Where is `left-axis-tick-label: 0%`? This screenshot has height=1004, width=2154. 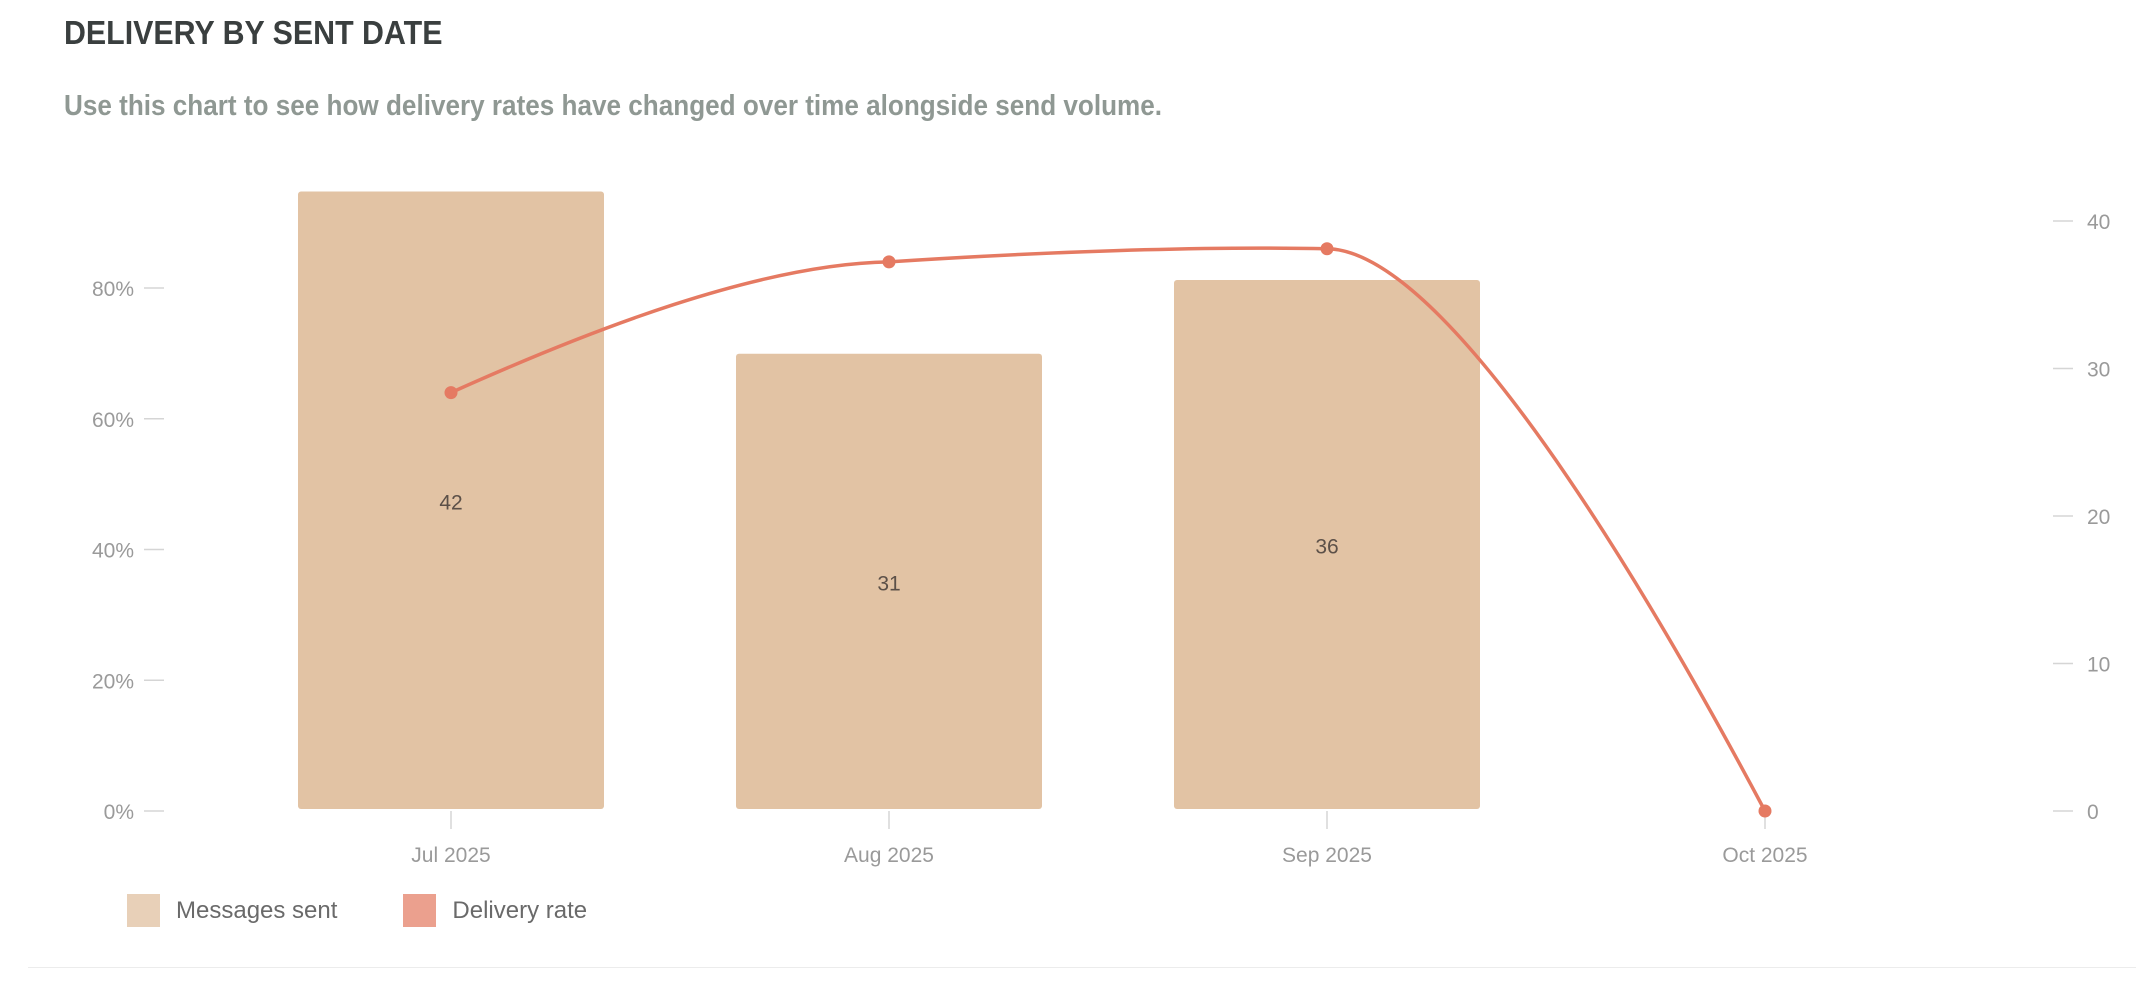 left-axis-tick-label: 0% is located at coordinates (119, 812).